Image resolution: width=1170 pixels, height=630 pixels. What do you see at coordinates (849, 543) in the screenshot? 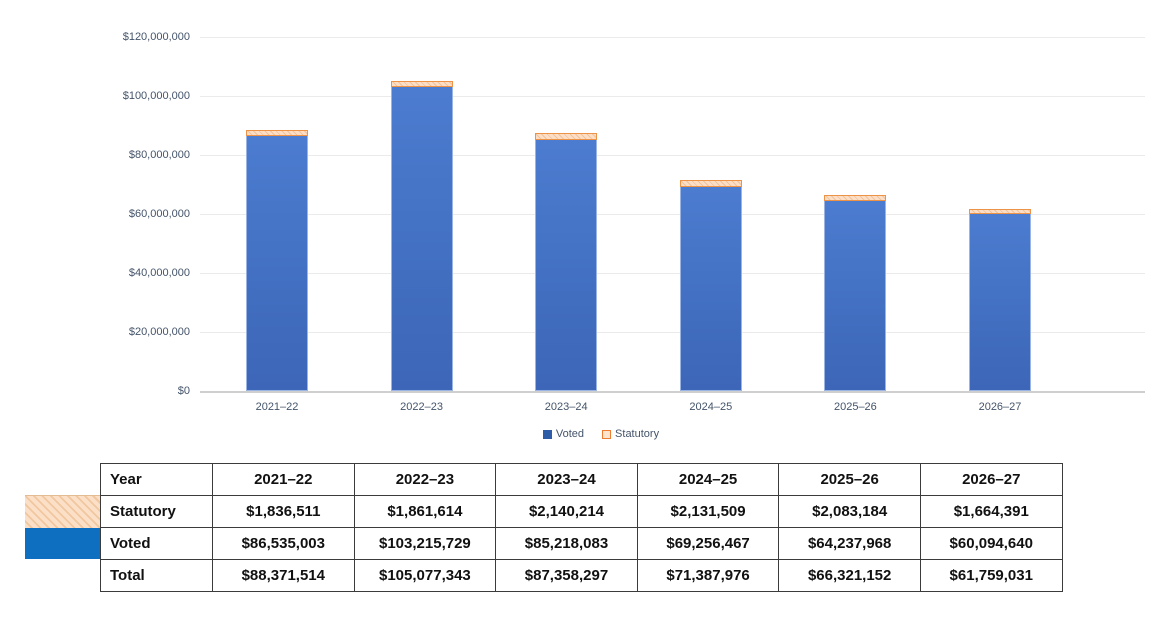
I see `table-cell-value: $64,237,968` at bounding box center [849, 543].